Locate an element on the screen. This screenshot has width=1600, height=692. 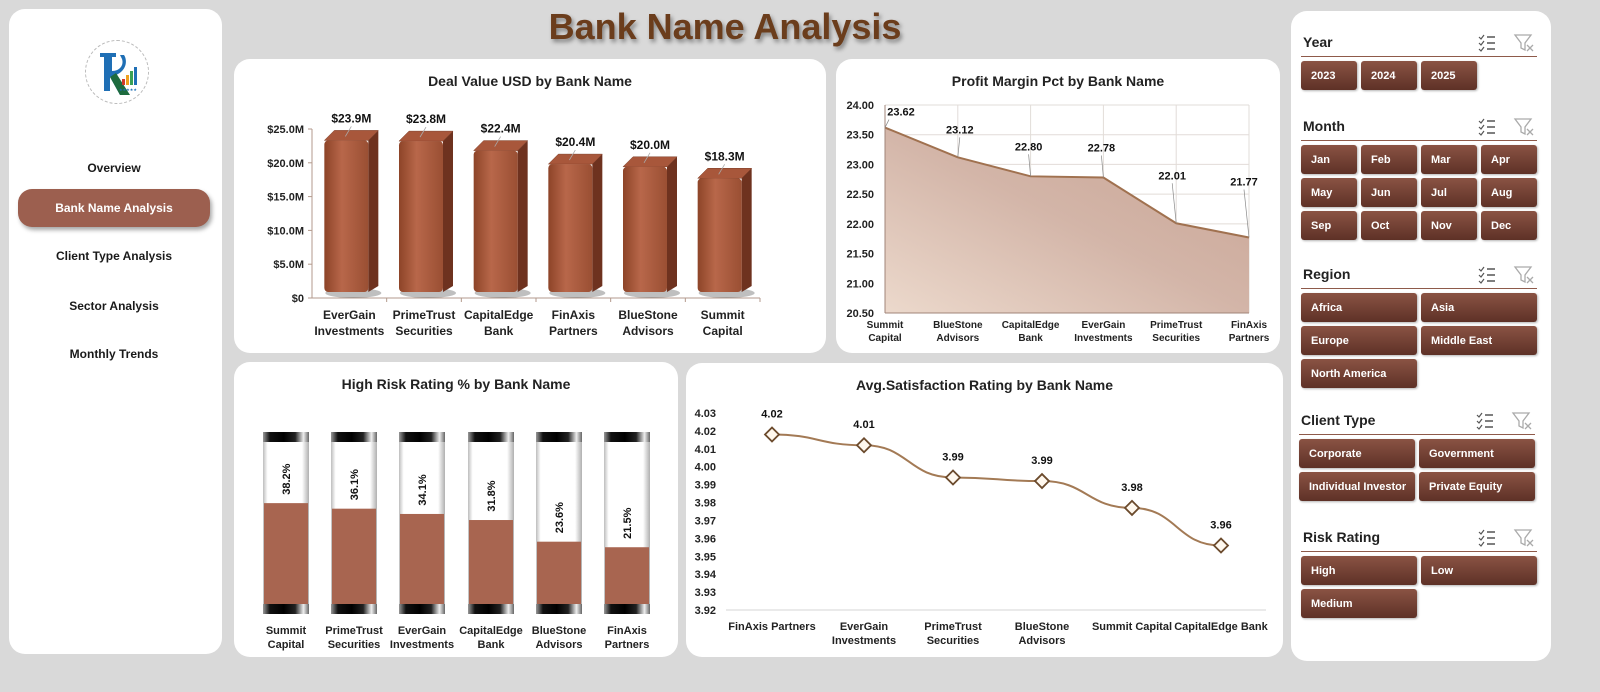
slicer-option-africa: Africa is located at coordinates (1359, 307).